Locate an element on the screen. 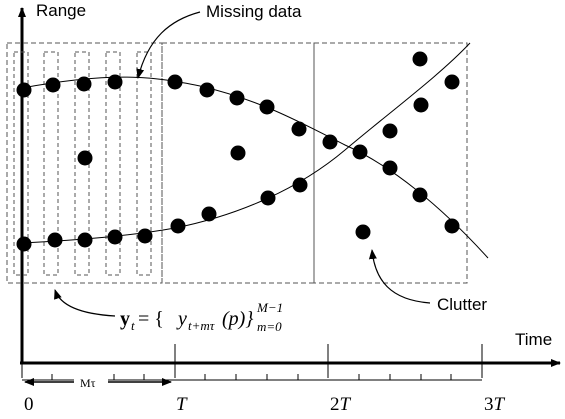  tick-label-t: T is located at coordinates (182, 404).